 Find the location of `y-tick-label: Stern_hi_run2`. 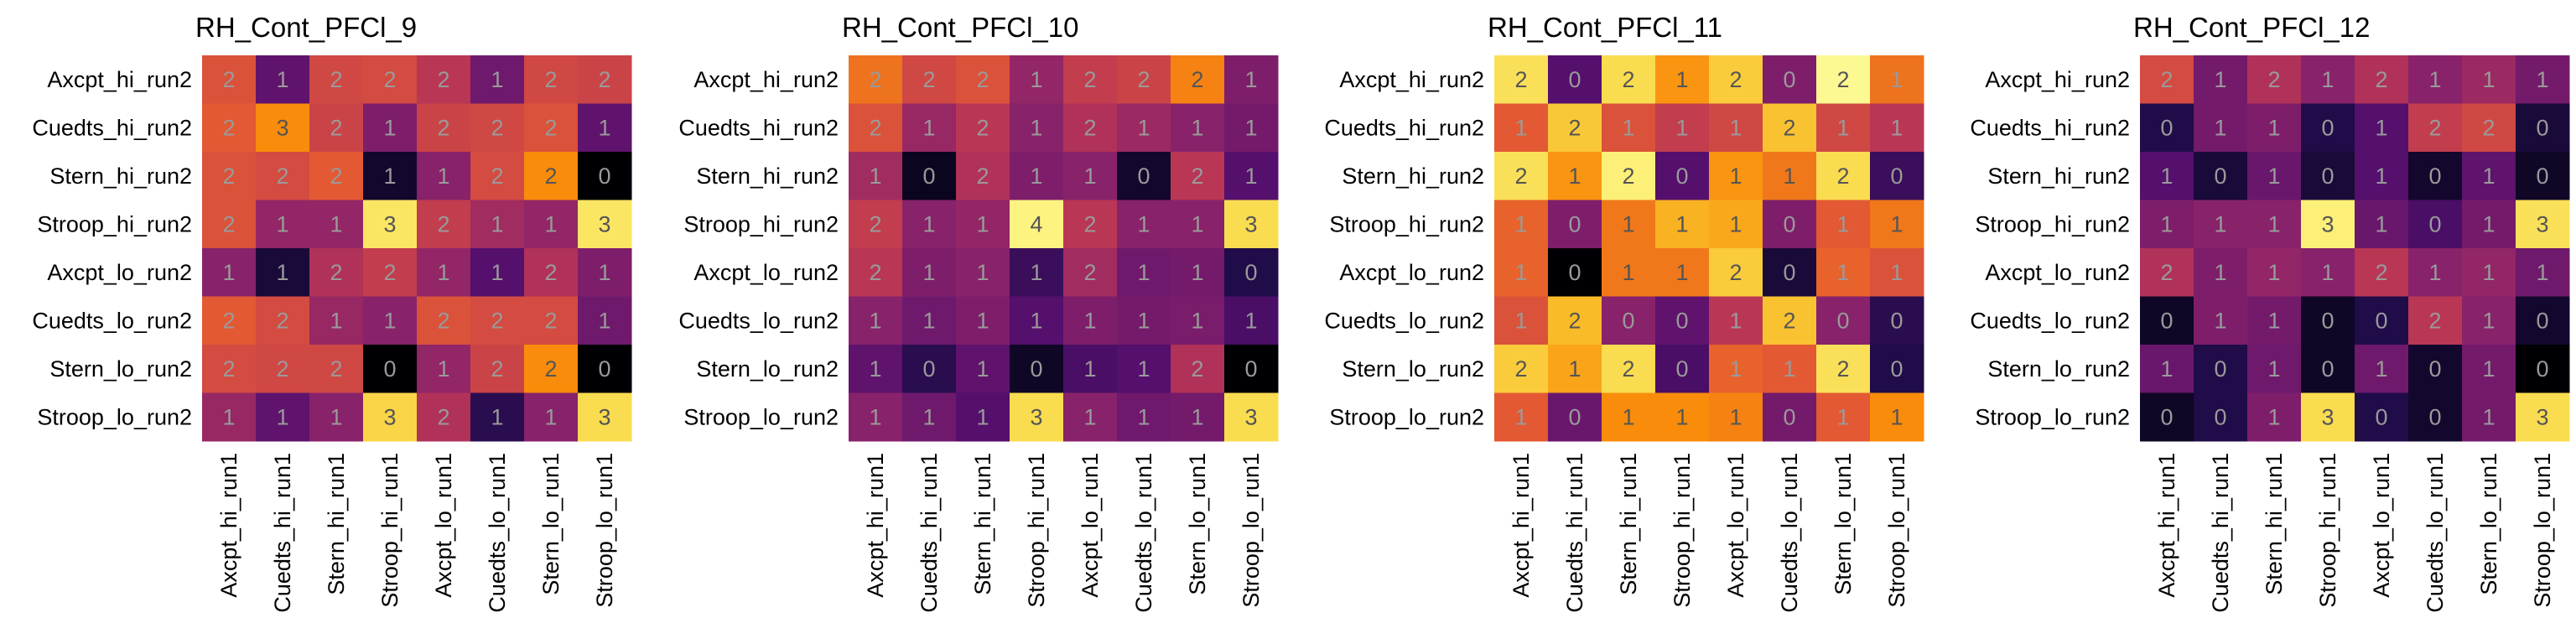

y-tick-label: Stern_hi_run2 is located at coordinates (120, 176).